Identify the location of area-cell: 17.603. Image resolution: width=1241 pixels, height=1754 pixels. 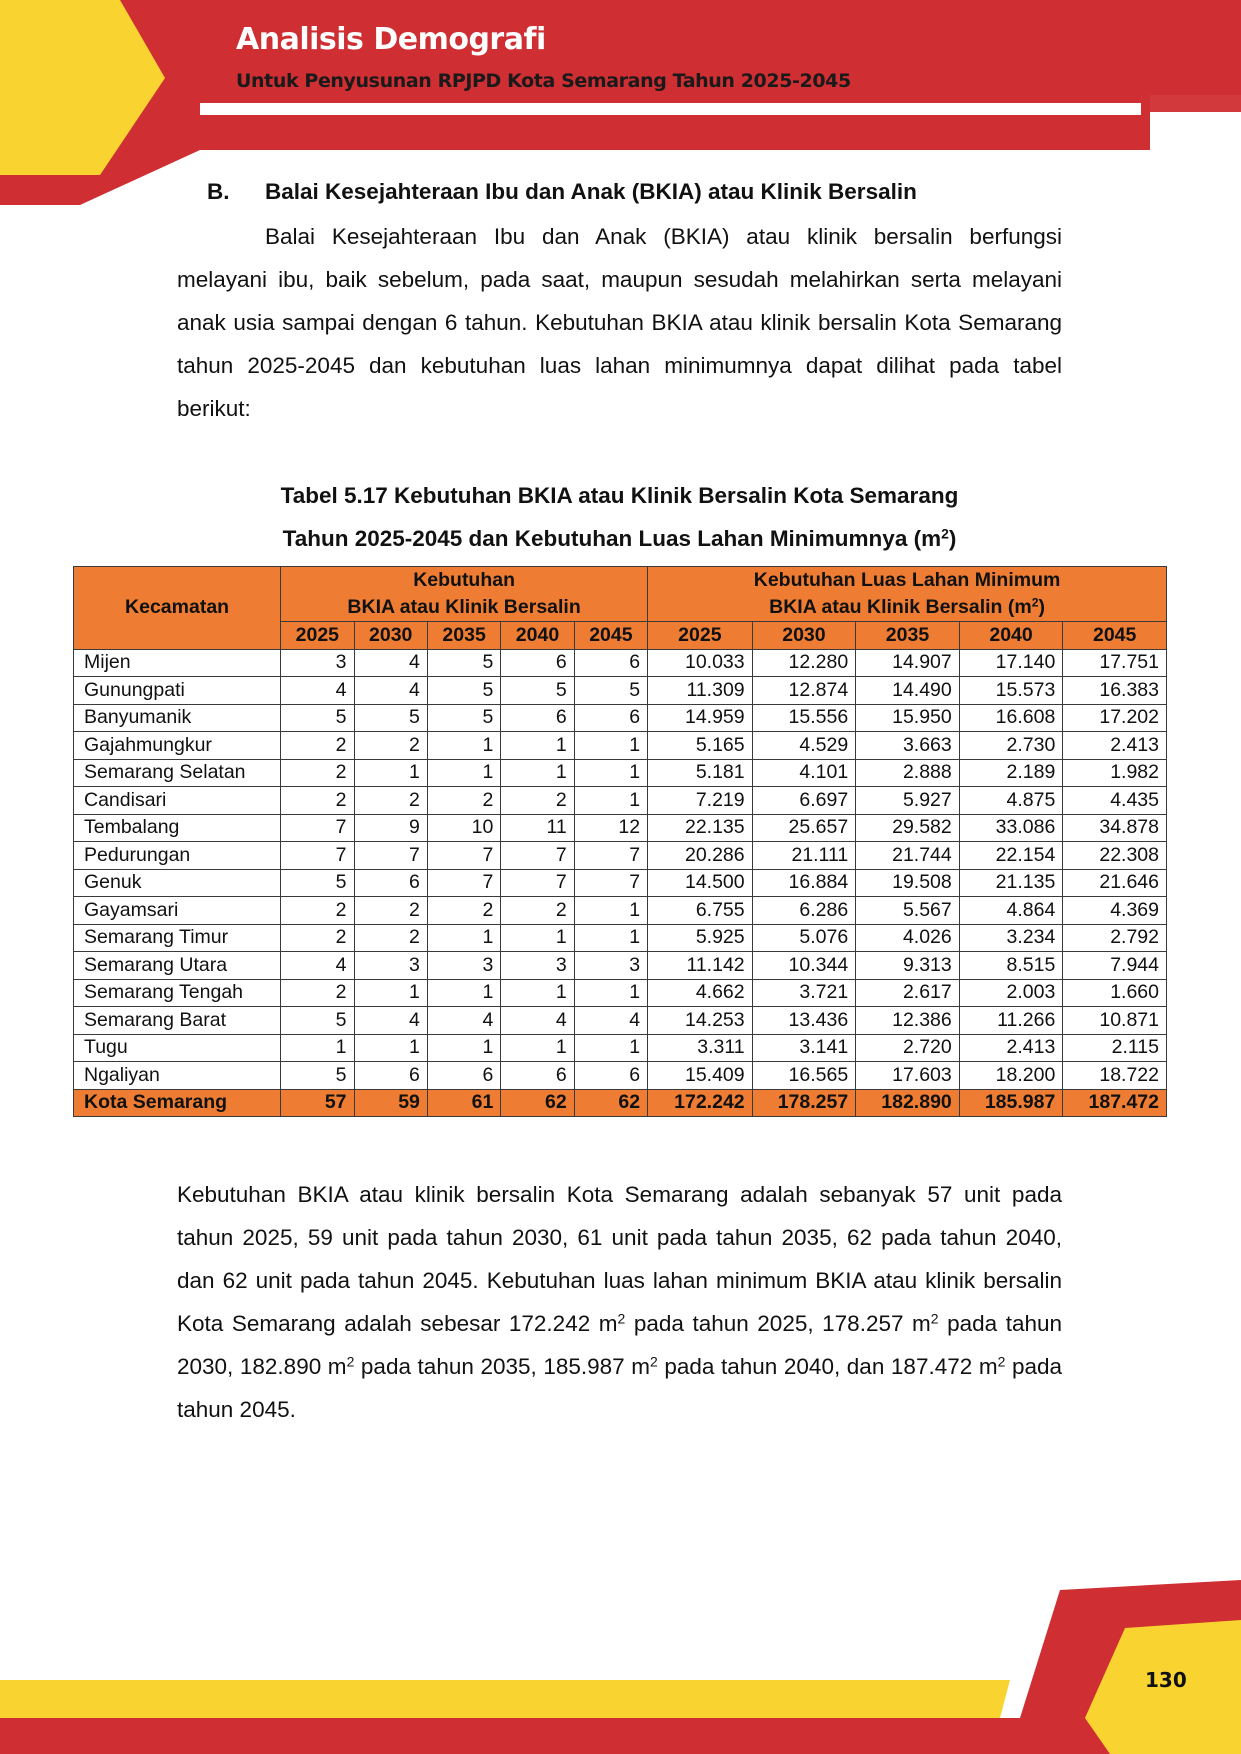
(907, 1075).